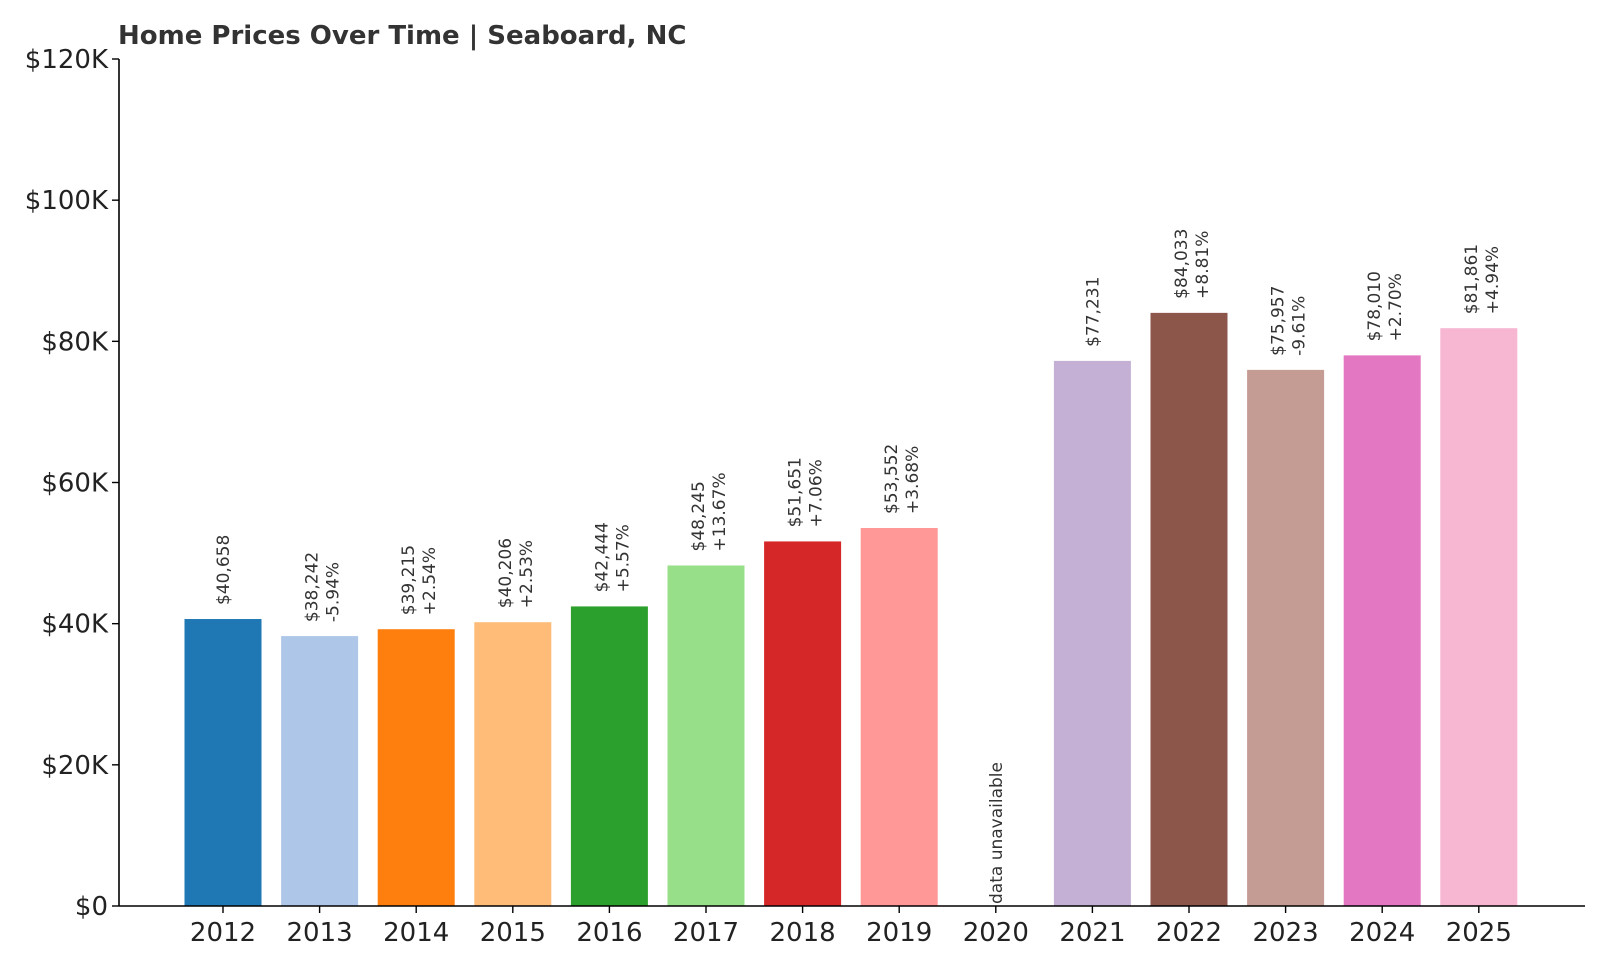 The image size is (1600, 960). Describe the element at coordinates (1093, 312) in the screenshot. I see `value-label: $77,231` at that location.